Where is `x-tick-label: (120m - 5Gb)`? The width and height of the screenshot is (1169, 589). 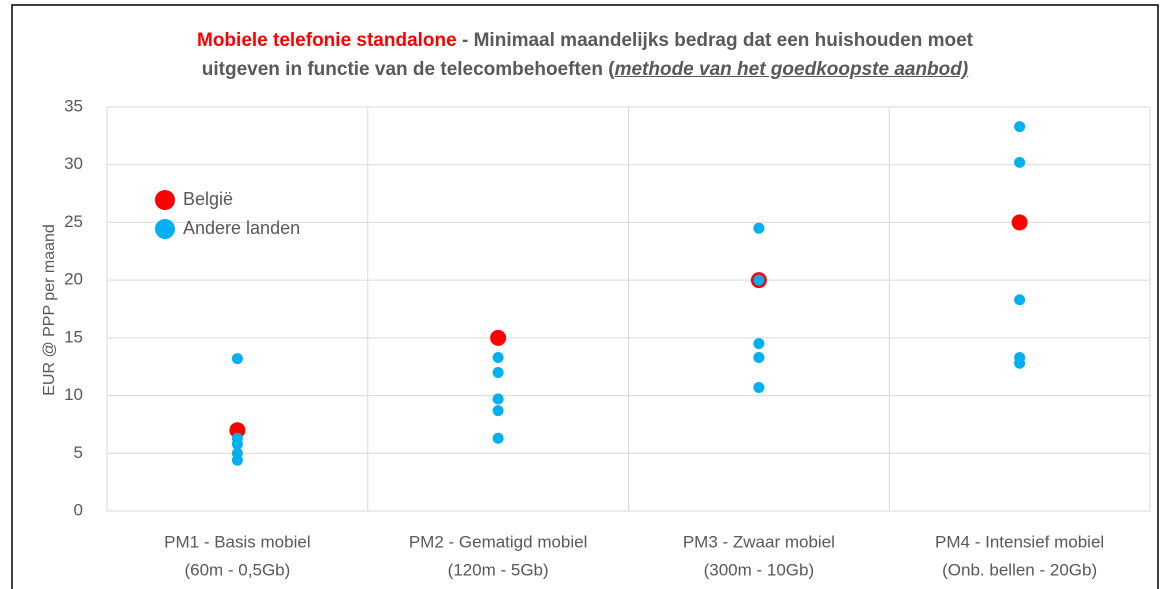
x-tick-label: (120m - 5Gb) is located at coordinates (498, 569).